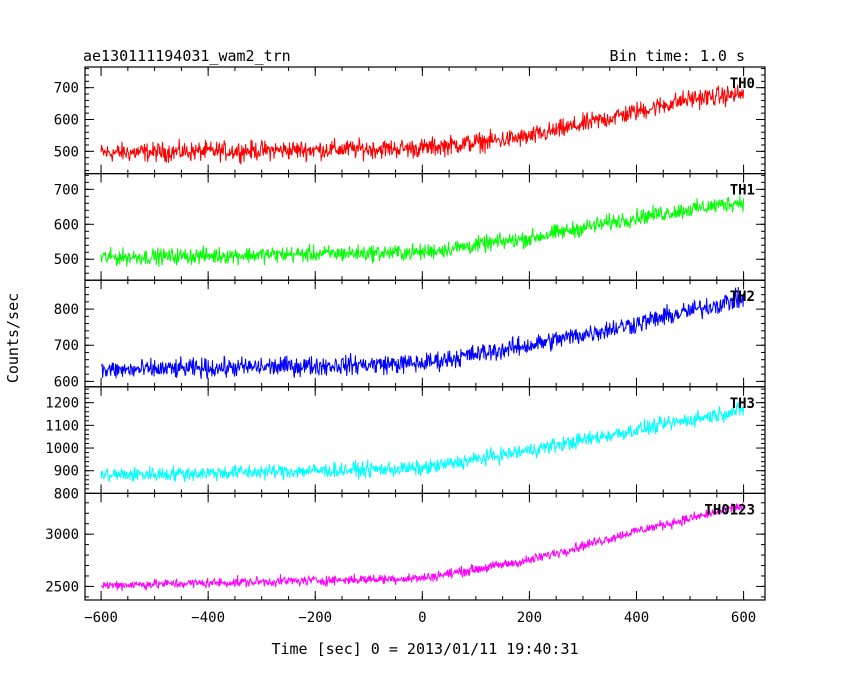 The height and width of the screenshot is (680, 850). I want to click on y-tick-label: 2500, so click(62, 587).